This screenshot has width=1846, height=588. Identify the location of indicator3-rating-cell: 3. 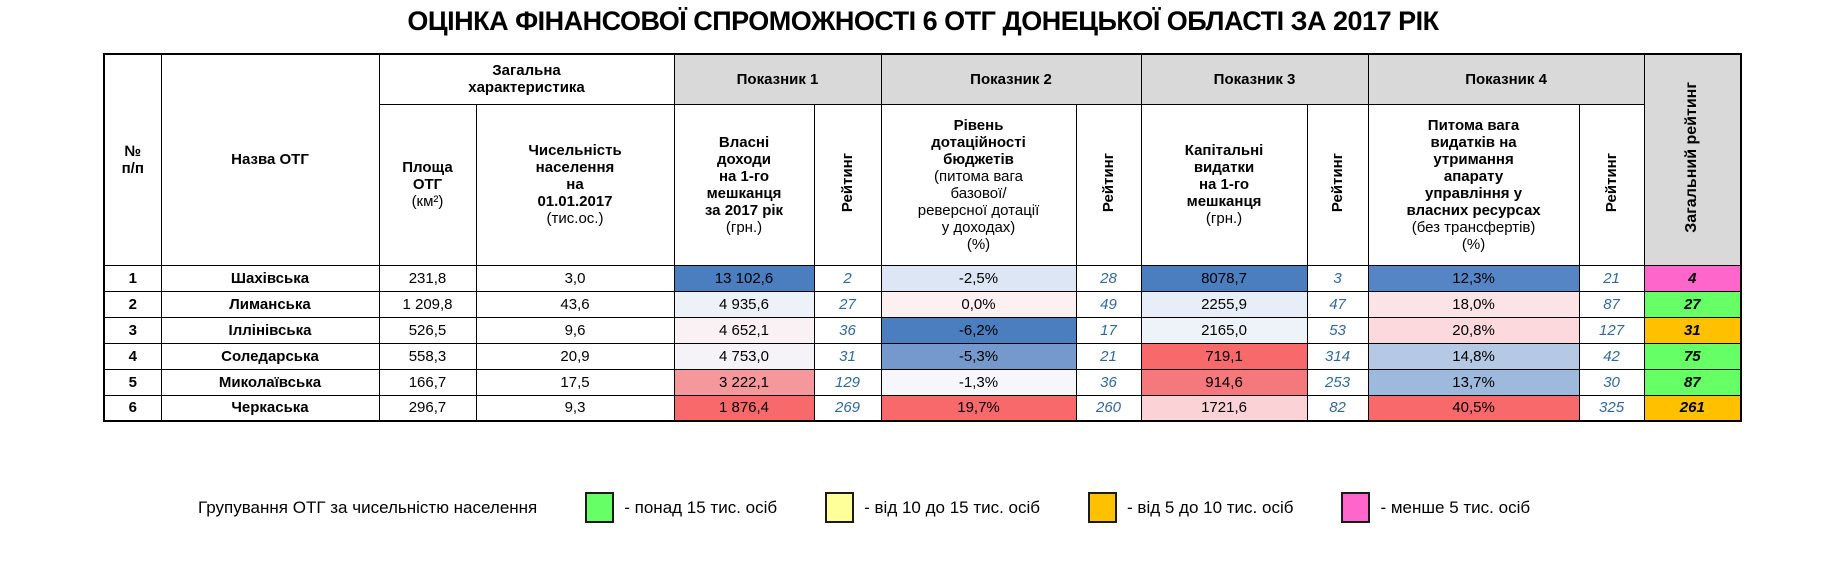
(1337, 278).